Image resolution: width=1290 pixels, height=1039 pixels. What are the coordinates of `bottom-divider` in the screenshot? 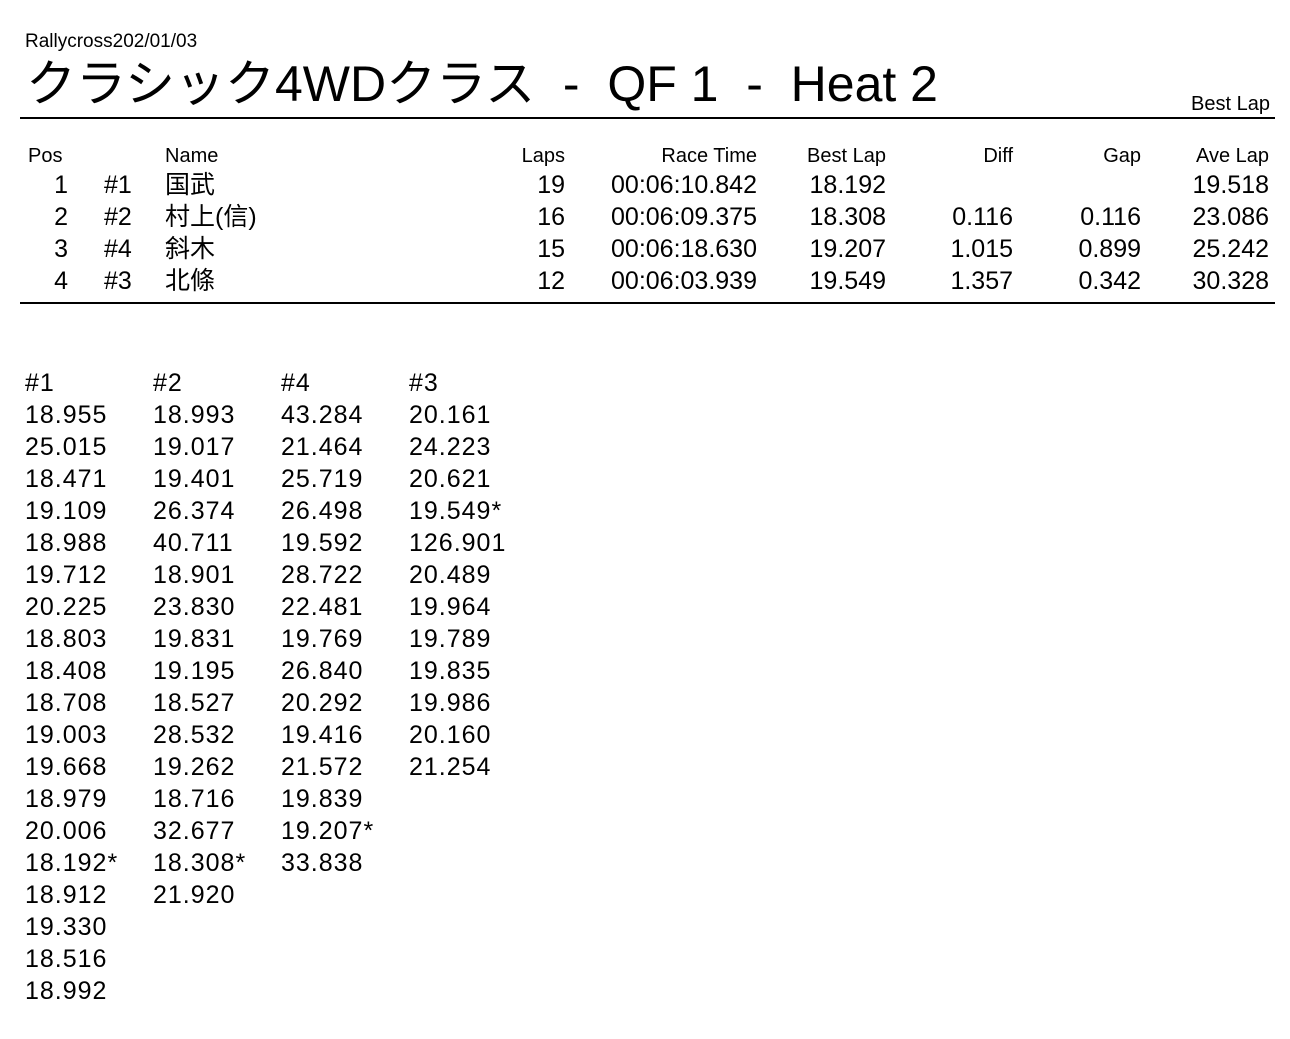 It's located at (647, 303).